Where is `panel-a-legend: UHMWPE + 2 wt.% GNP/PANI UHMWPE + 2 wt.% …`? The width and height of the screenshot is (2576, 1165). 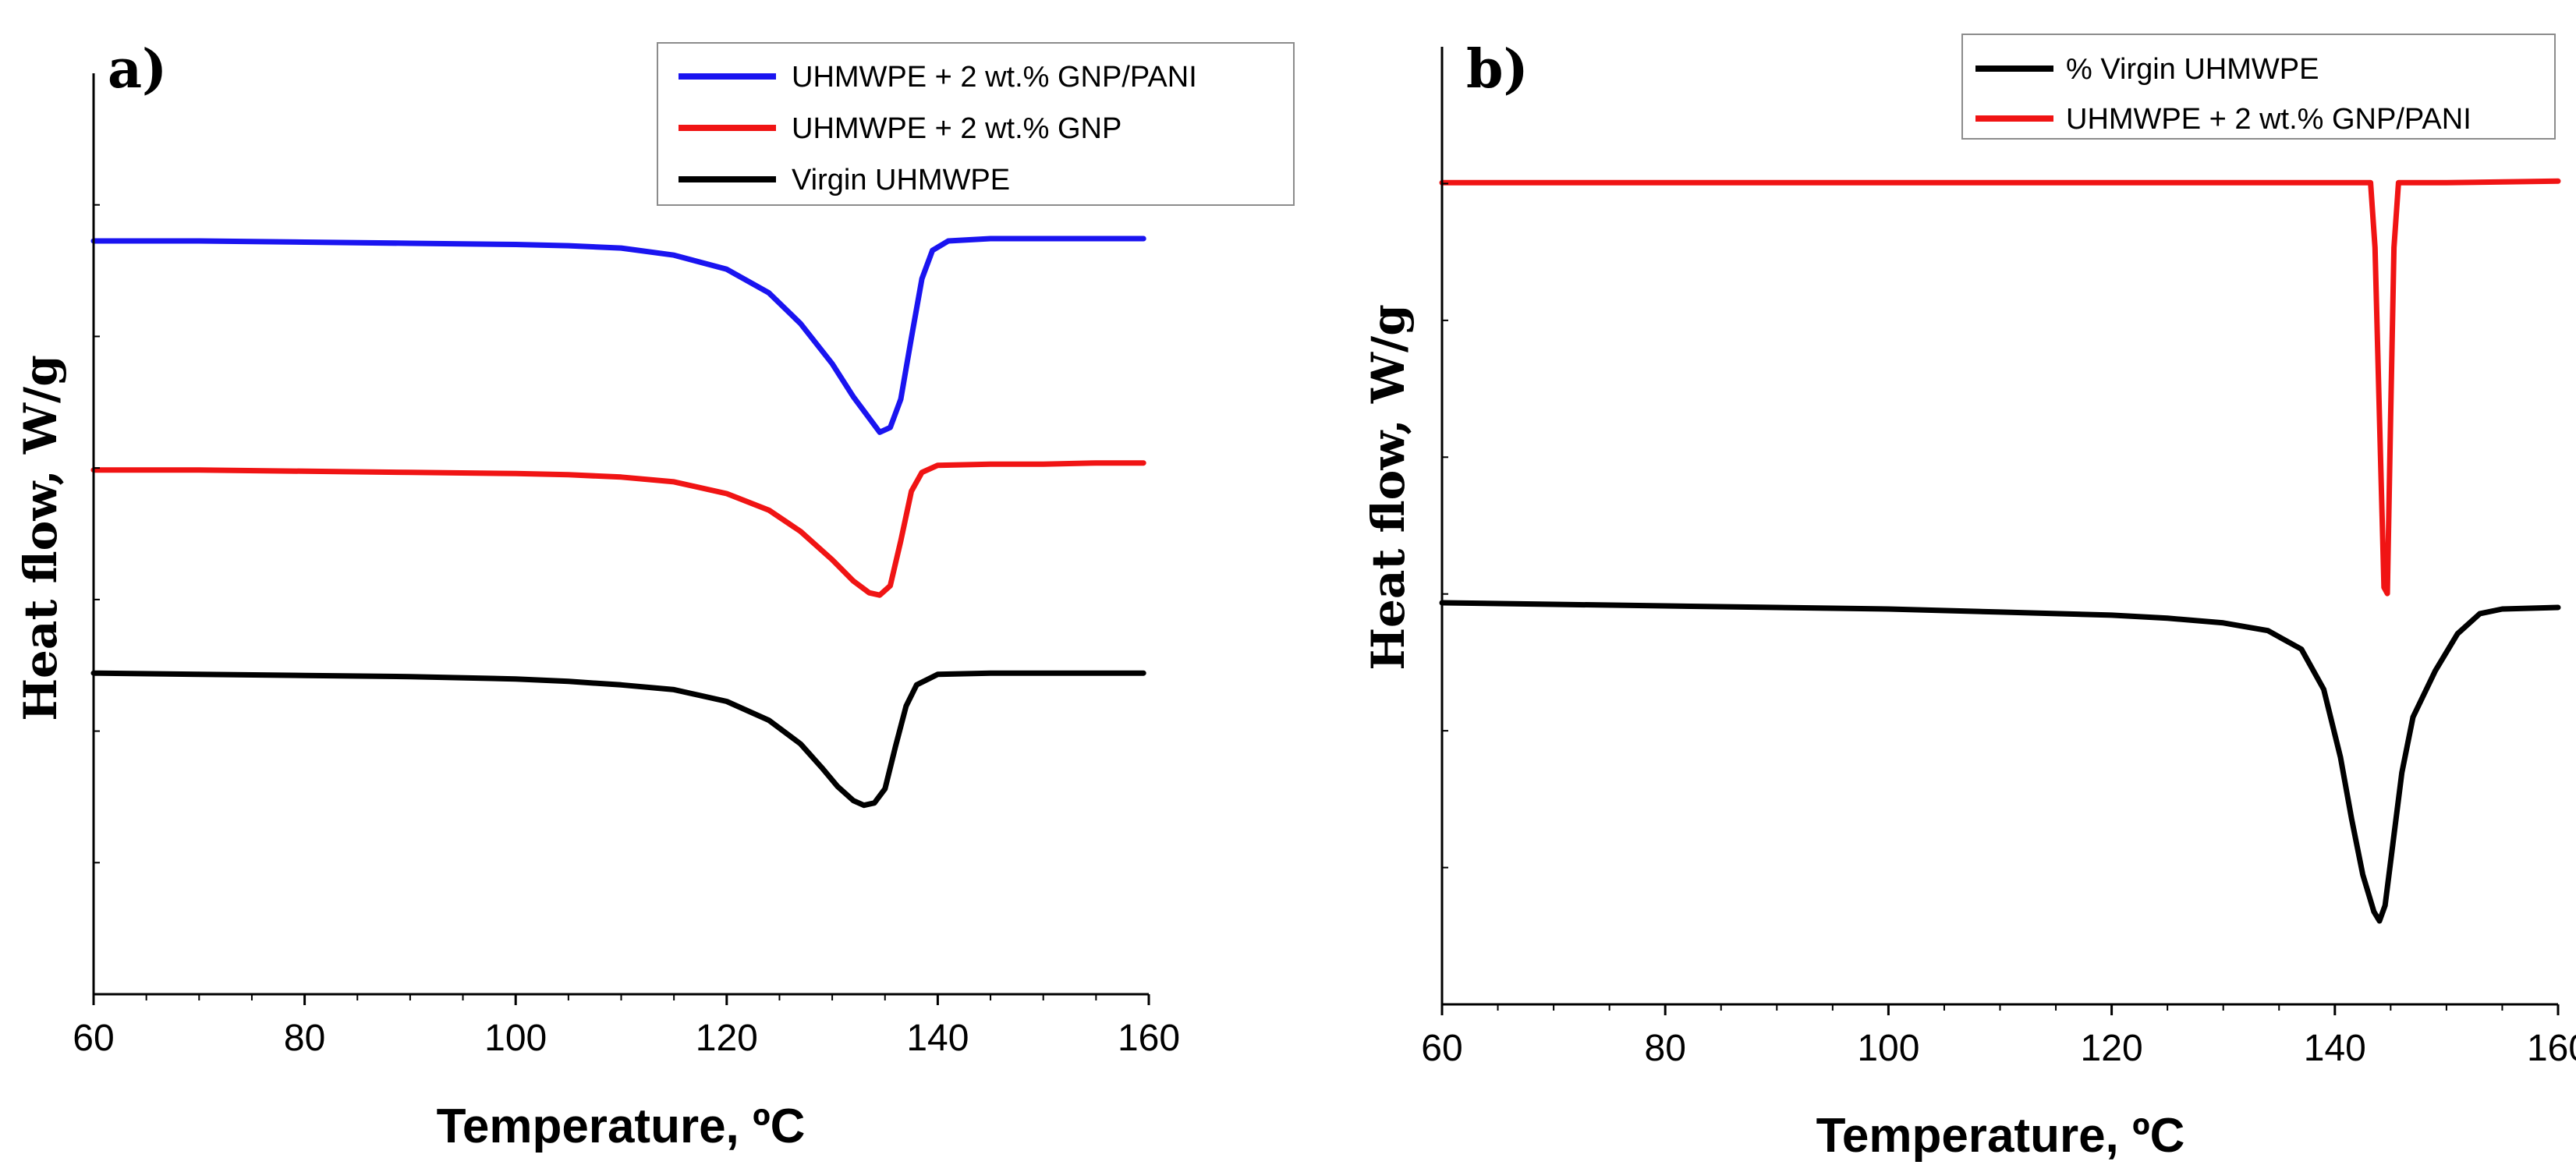
panel-a-legend: UHMWPE + 2 wt.% GNP/PANI UHMWPE + 2 wt.% … is located at coordinates (976, 124).